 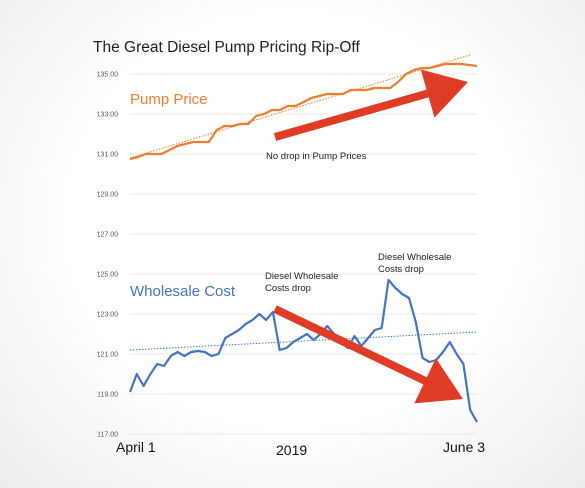 What do you see at coordinates (301, 276) in the screenshot?
I see `annotation-wholesale-drop-1-line1: Diesel Wholesale` at bounding box center [301, 276].